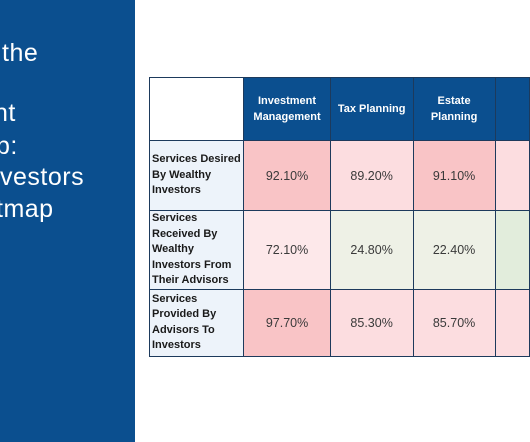  What do you see at coordinates (454, 175) in the screenshot?
I see `heatmap-cell: 91.10%` at bounding box center [454, 175].